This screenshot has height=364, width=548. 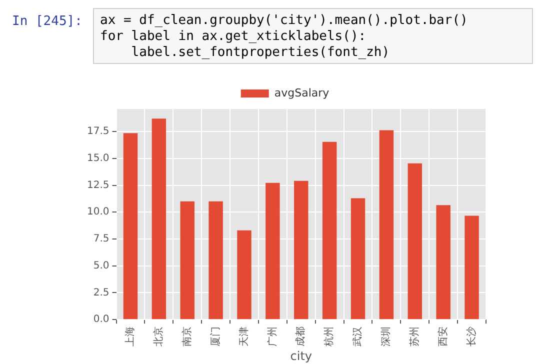 What do you see at coordinates (101, 292) in the screenshot?
I see `y-tick-label: 2.5` at bounding box center [101, 292].